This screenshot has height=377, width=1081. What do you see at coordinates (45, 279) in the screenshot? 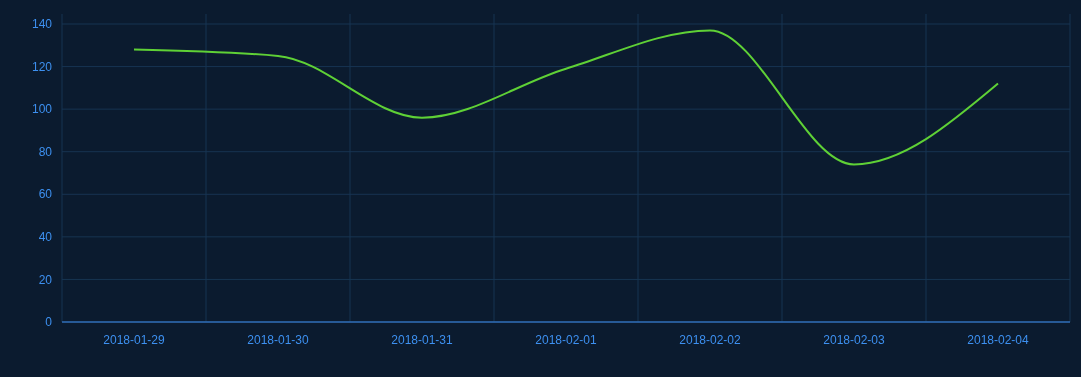
I see `y-tick-label: 20` at bounding box center [45, 279].